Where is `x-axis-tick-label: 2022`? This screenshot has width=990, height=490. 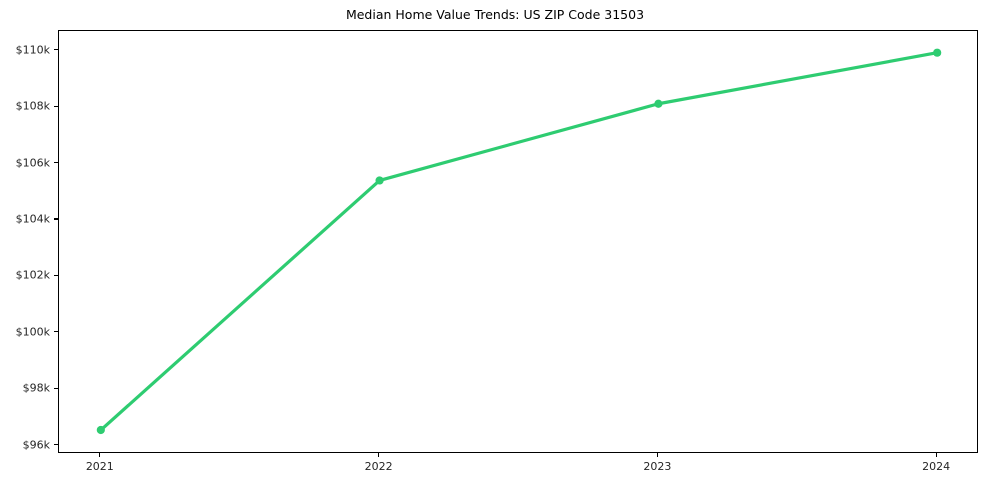
x-axis-tick-label: 2022 is located at coordinates (378, 466).